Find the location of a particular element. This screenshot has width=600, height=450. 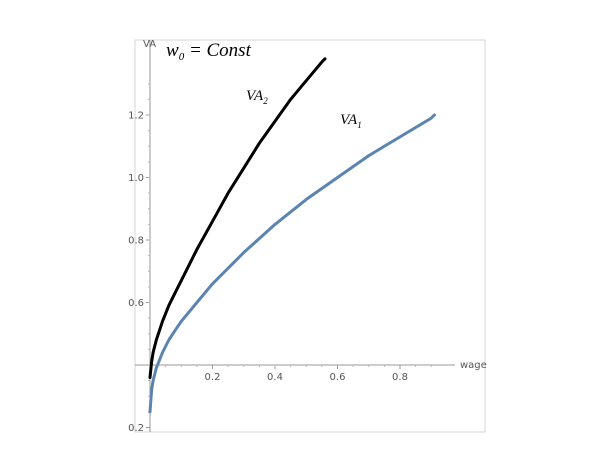

annotation-va2-base: VA is located at coordinates (255, 96).